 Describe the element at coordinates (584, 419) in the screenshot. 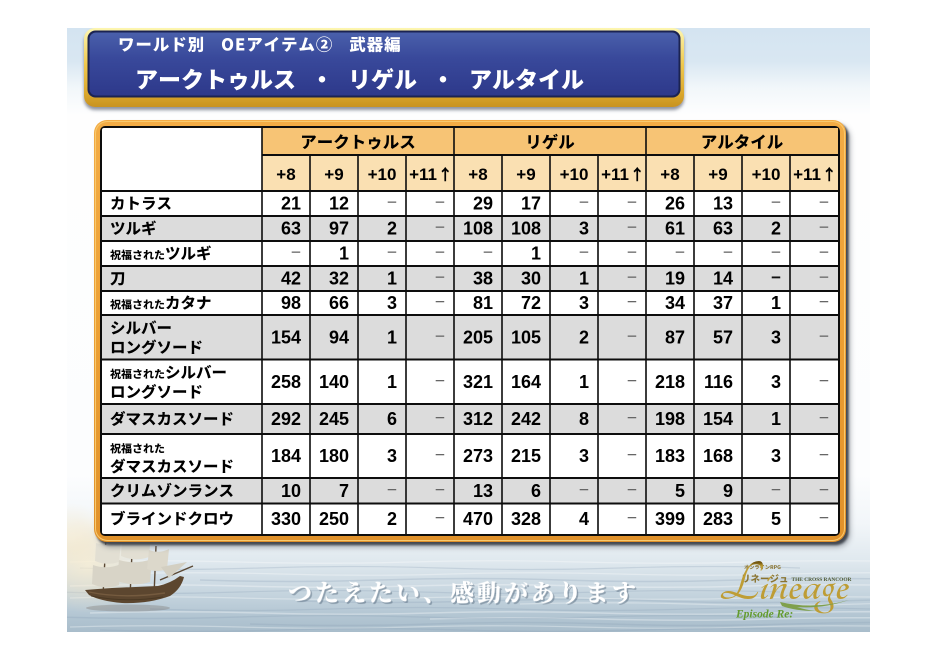

I see `svg-text: 8` at that location.